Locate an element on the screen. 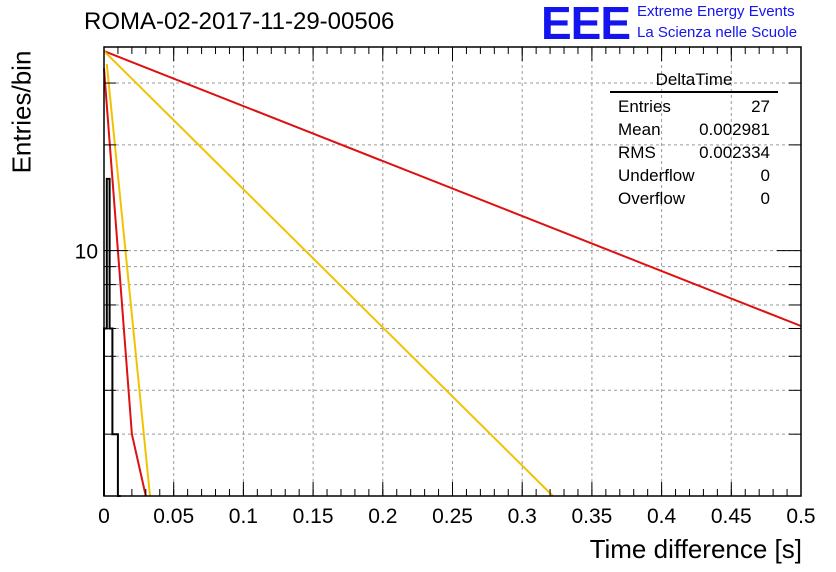  x-tick-label: 0.1 is located at coordinates (243, 516).